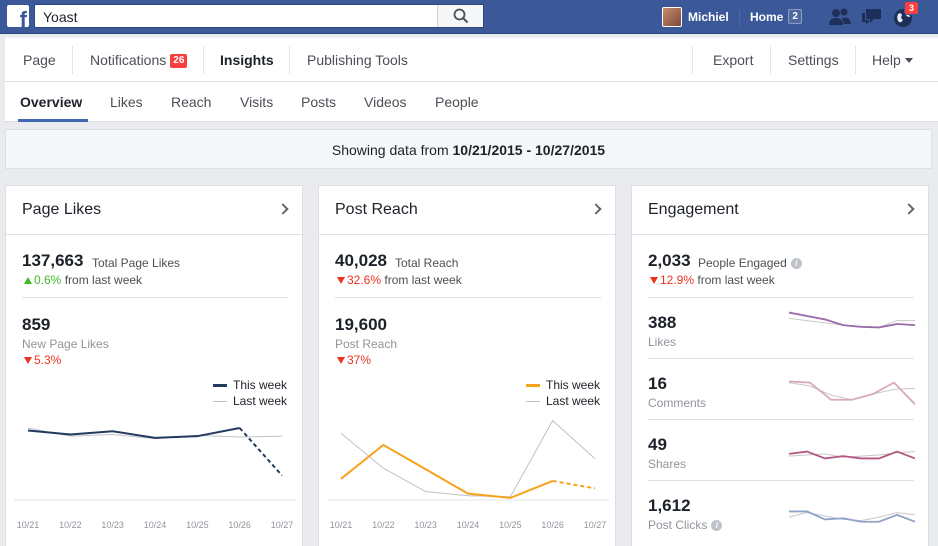  Describe the element at coordinates (65, 344) in the screenshot. I see `new-page-likes-label: New Page Likes` at that location.